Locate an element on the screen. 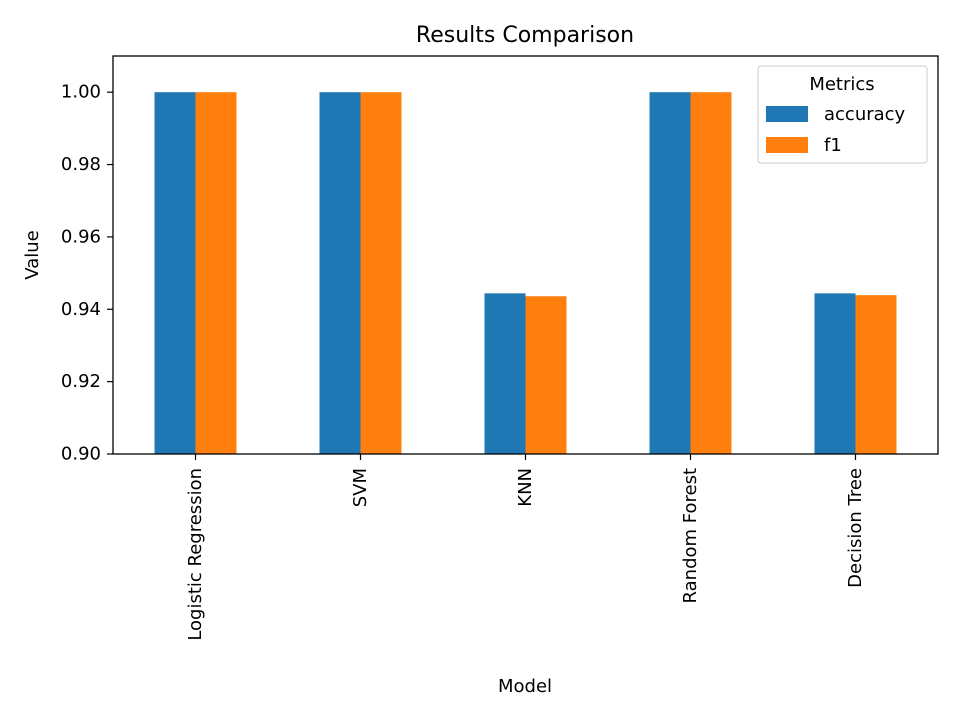  legend: Metrics accuracy f1 is located at coordinates (842, 114).